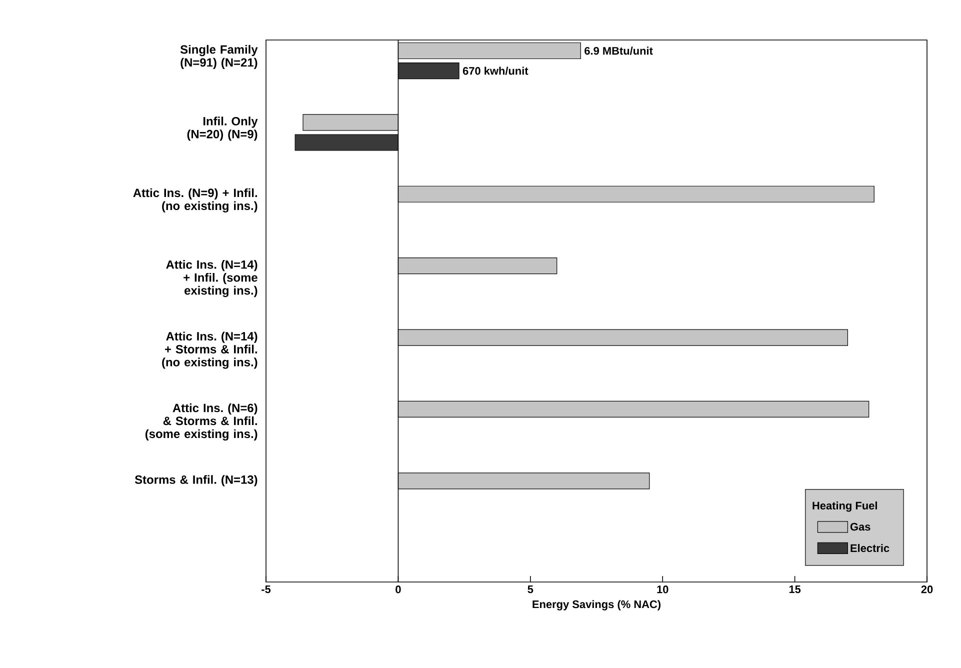 The image size is (961, 668). Describe the element at coordinates (860, 526) in the screenshot. I see `legend-label: Gas` at that location.